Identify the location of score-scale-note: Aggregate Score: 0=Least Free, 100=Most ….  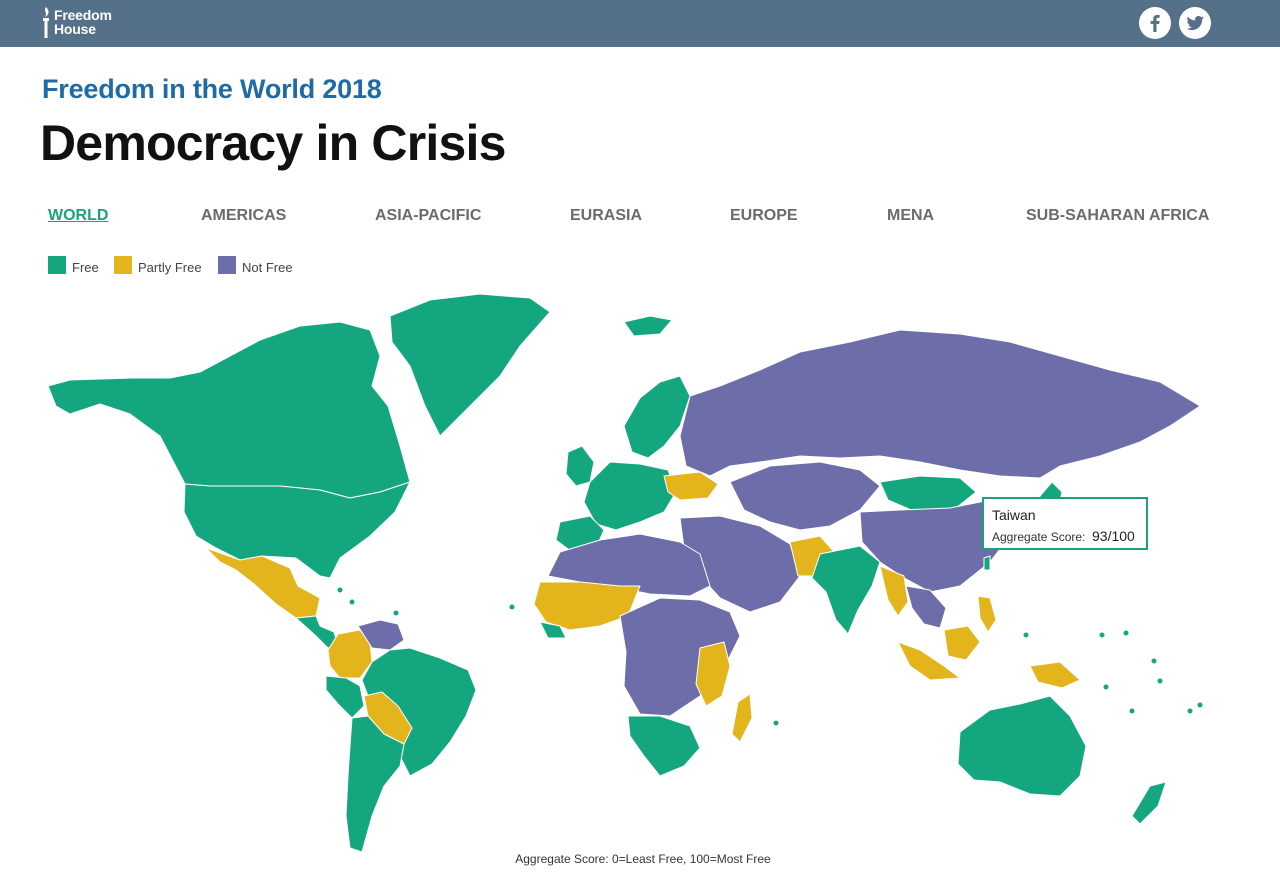
(643, 859).